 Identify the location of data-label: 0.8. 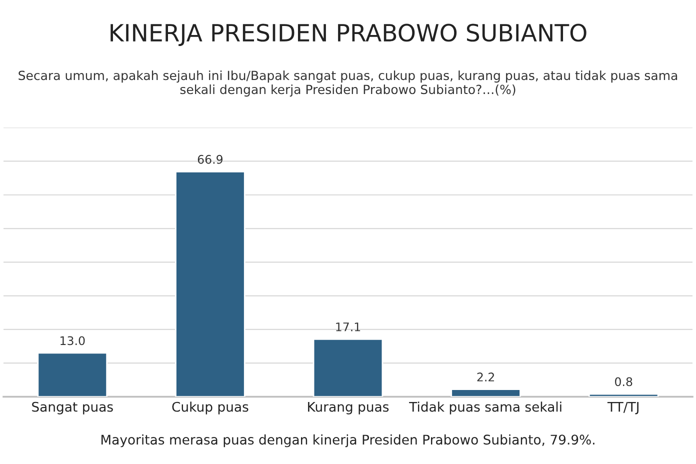
(623, 381).